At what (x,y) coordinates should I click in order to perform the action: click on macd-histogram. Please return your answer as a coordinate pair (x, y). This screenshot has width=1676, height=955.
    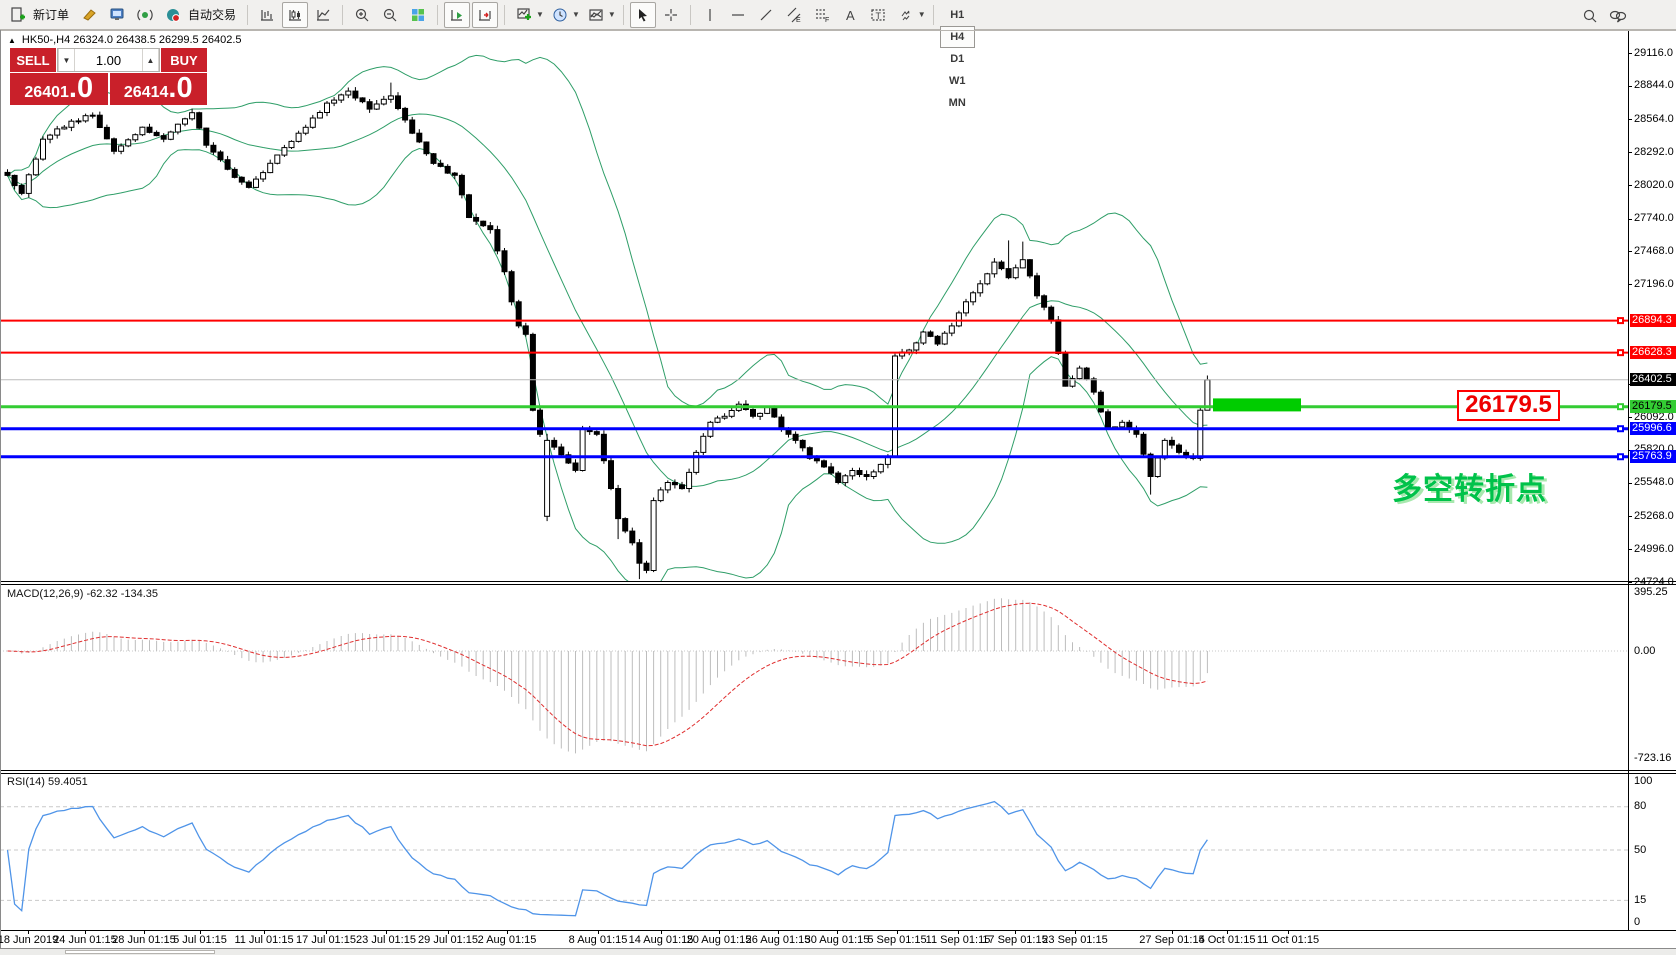
    Looking at the image, I should click on (611, 676).